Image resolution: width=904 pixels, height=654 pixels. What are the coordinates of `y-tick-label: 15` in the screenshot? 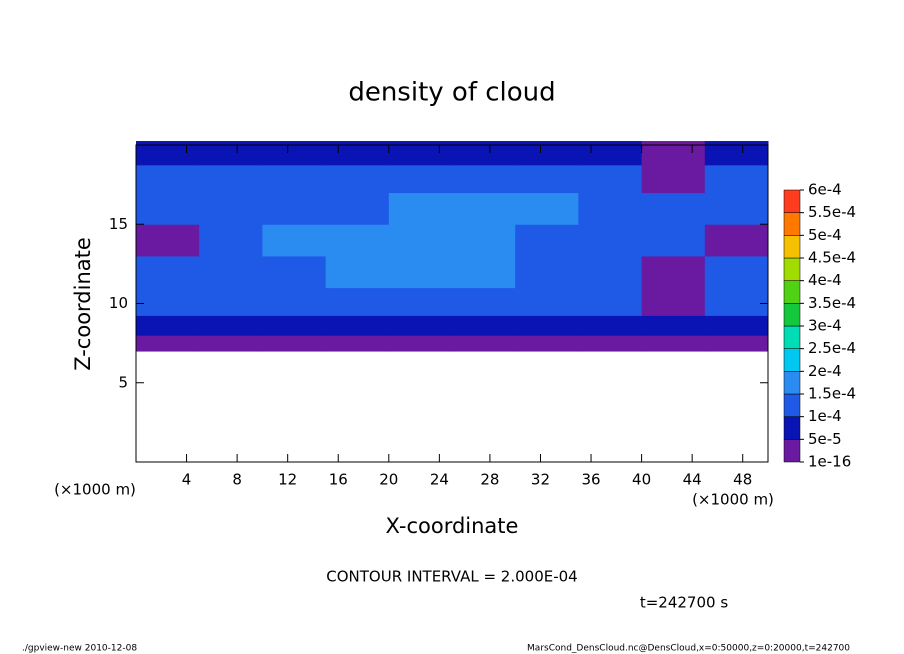 It's located at (118, 224).